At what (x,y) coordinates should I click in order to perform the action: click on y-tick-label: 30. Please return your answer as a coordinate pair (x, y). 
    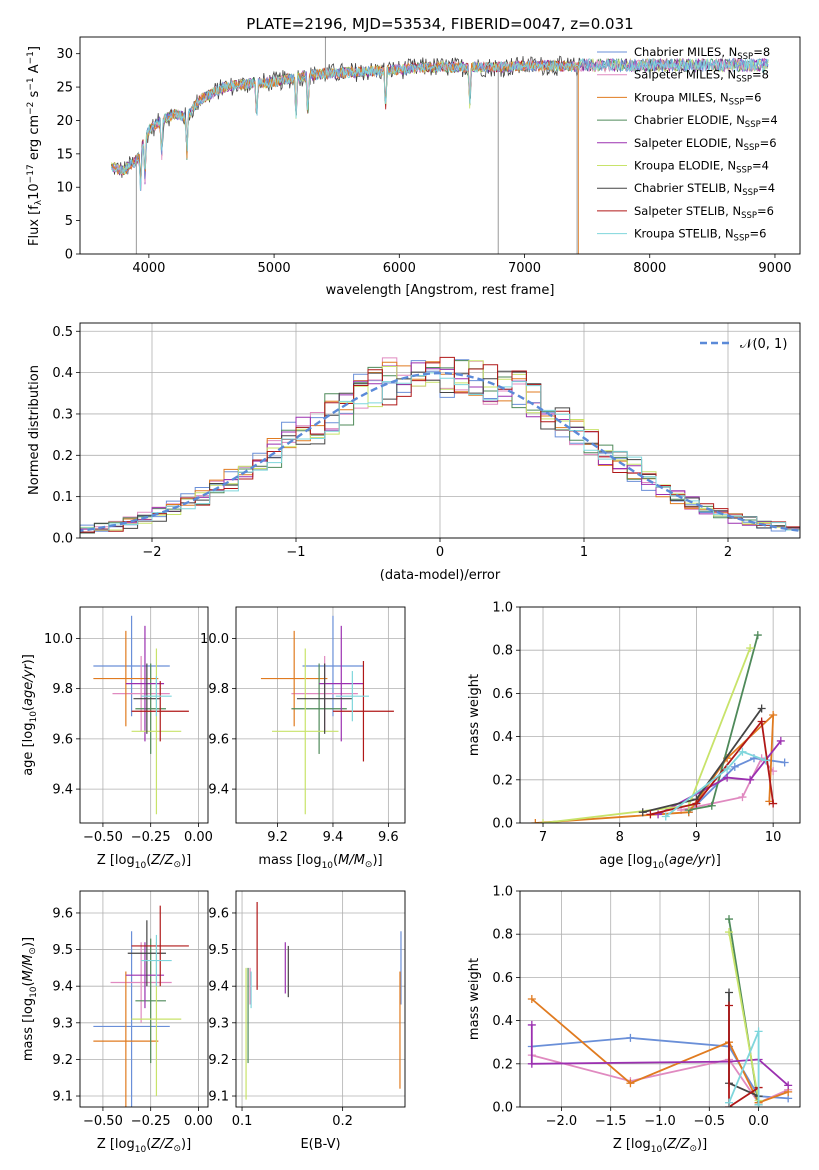
    Looking at the image, I should click on (64, 54).